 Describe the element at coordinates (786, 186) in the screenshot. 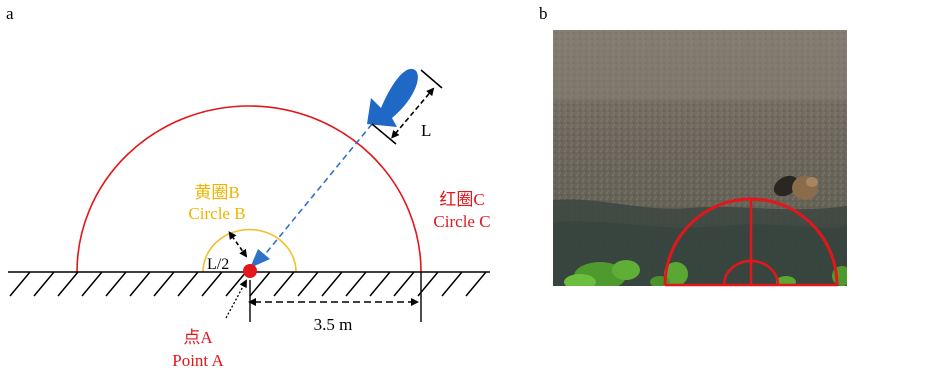

I see `animal-shadow` at that location.